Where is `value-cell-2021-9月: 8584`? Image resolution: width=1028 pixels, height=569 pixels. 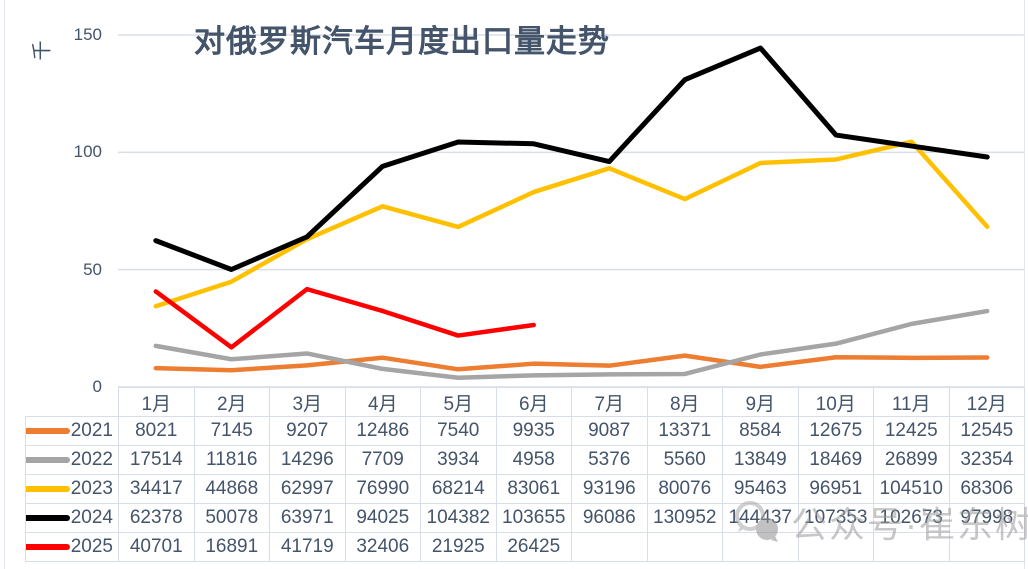
value-cell-2021-9月: 8584 is located at coordinates (760, 431).